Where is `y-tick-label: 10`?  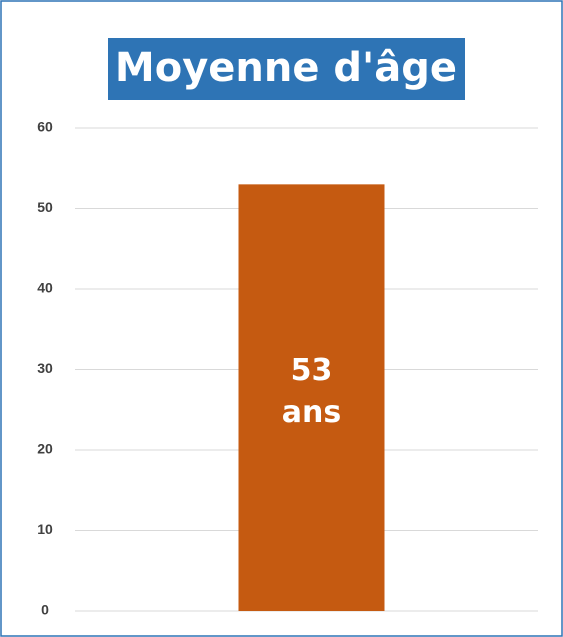
y-tick-label: 10 is located at coordinates (45, 529).